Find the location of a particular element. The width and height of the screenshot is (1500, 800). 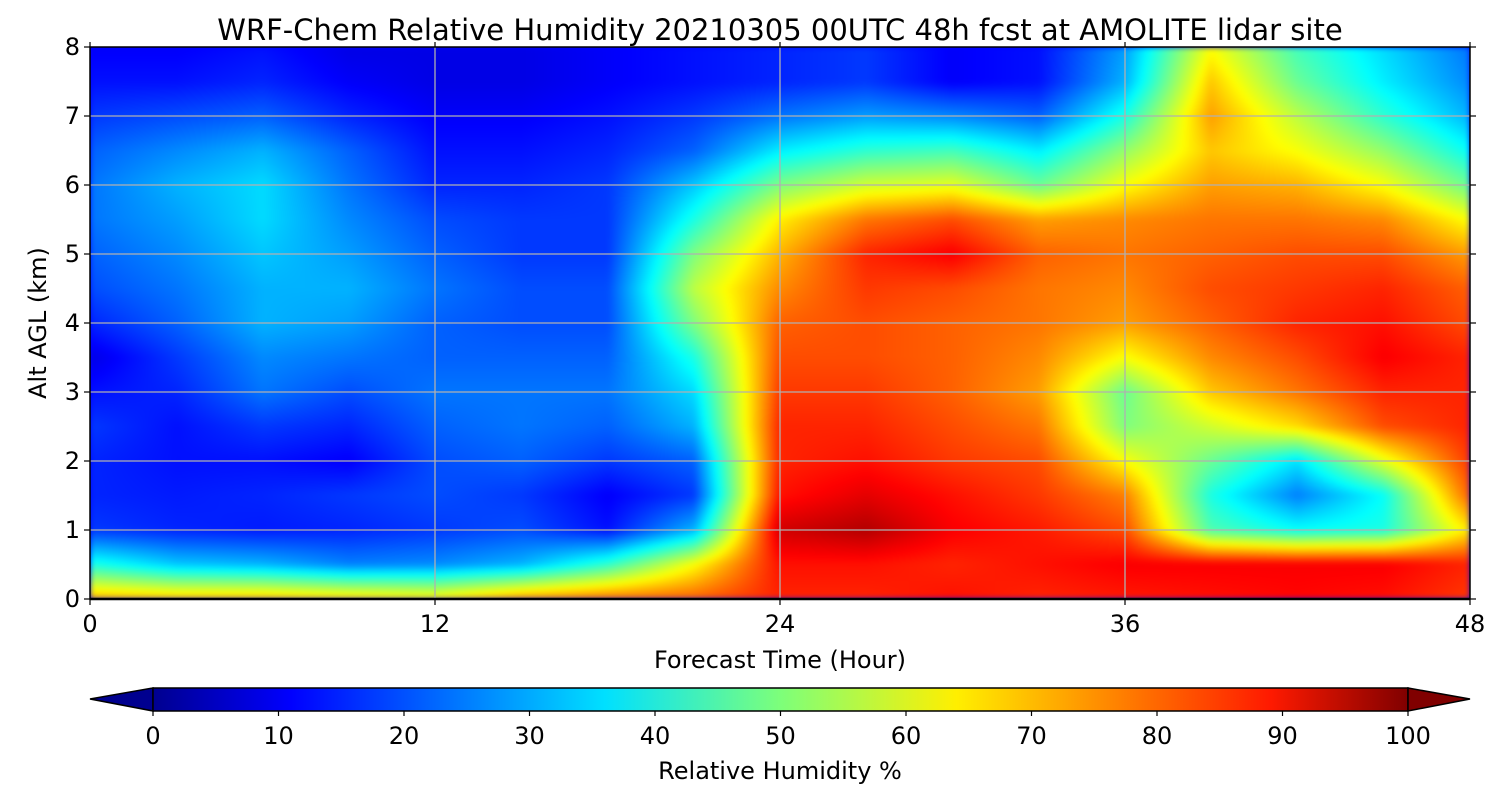

y-tick-label: 7 is located at coordinates (72, 116).